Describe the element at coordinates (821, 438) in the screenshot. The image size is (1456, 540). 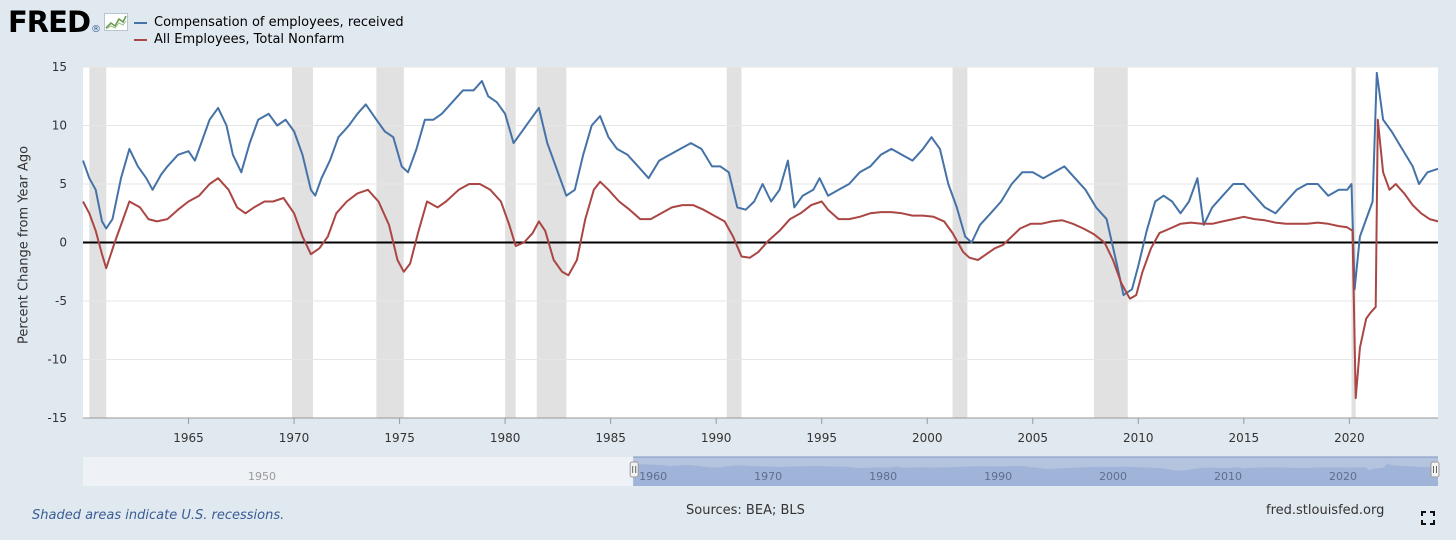
I see `x-tick-label: 1995` at that location.